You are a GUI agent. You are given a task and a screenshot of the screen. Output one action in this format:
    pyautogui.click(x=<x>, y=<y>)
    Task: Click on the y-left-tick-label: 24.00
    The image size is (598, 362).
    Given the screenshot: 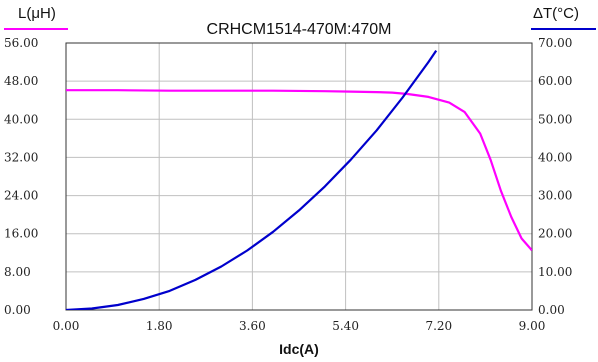 What is the action you would take?
    pyautogui.click(x=21, y=196)
    